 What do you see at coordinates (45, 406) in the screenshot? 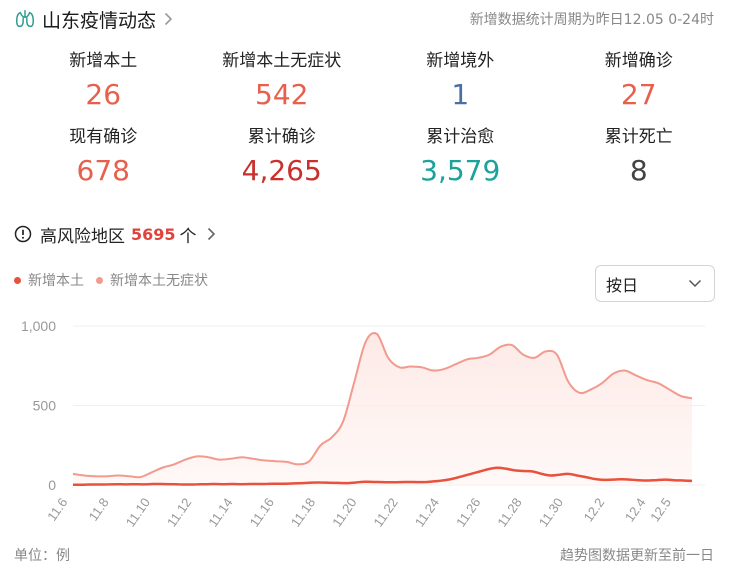
I see `y-tick-label: 500` at bounding box center [45, 406].